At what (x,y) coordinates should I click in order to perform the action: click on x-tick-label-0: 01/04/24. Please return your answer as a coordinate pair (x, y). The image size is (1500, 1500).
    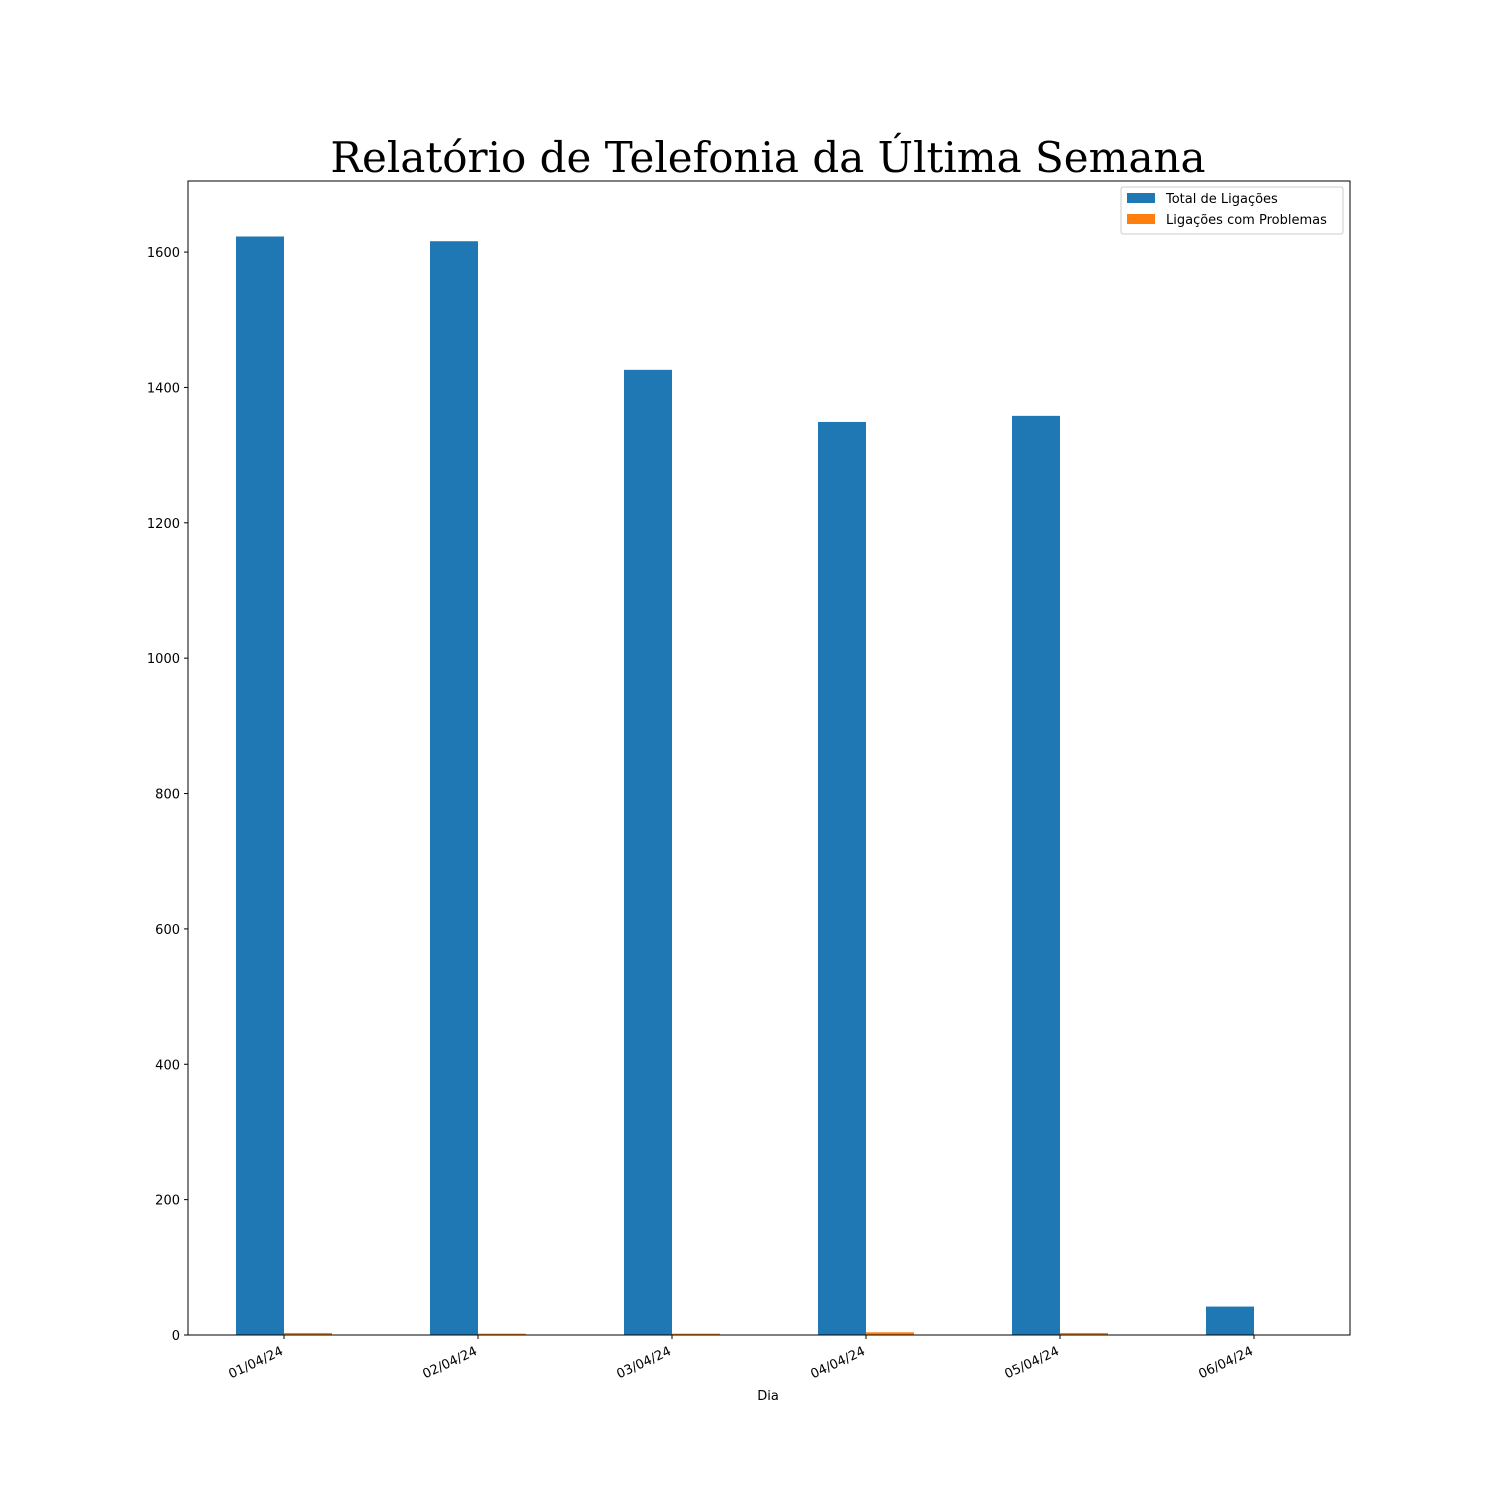
    Looking at the image, I should click on (255, 1363).